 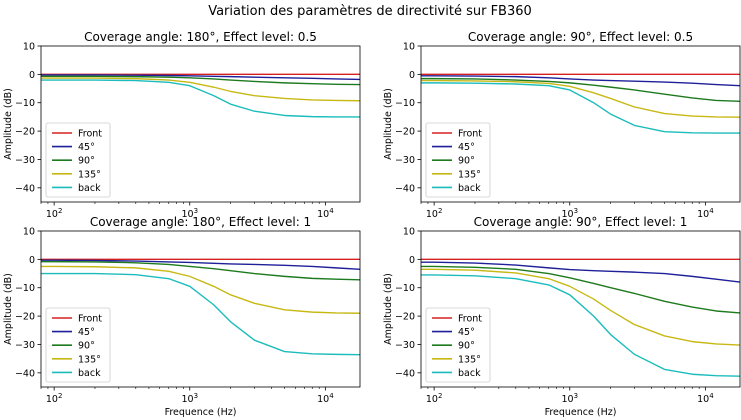 I want to click on chart-title: Coverage angle: 180°, Effect level: 1, so click(x=200, y=222).